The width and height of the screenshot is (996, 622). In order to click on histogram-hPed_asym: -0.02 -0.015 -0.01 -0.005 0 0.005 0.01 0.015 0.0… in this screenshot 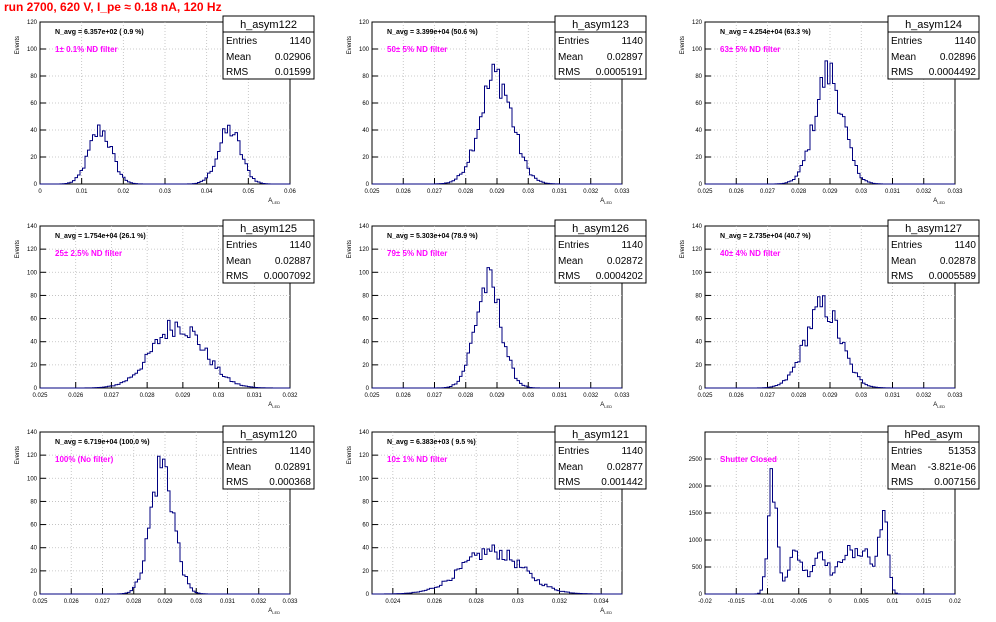, I will do `click(834, 515)`.